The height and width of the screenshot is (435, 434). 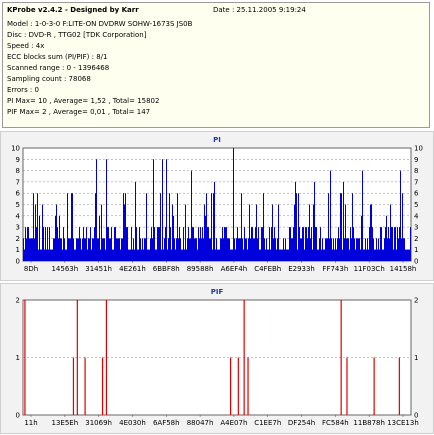 What do you see at coordinates (23, 90) in the screenshot?
I see `errors-line: Errors : 0` at bounding box center [23, 90].